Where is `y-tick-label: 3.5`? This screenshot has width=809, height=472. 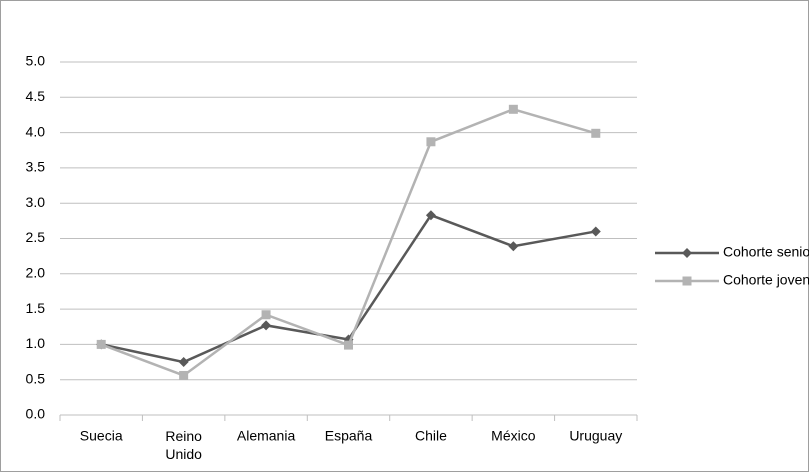
y-tick-label: 3.5 is located at coordinates (36, 167).